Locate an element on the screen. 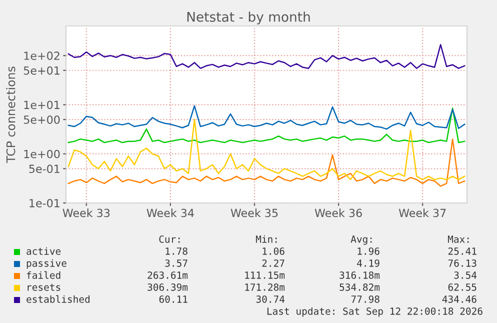  text: 111.15m is located at coordinates (265, 275).